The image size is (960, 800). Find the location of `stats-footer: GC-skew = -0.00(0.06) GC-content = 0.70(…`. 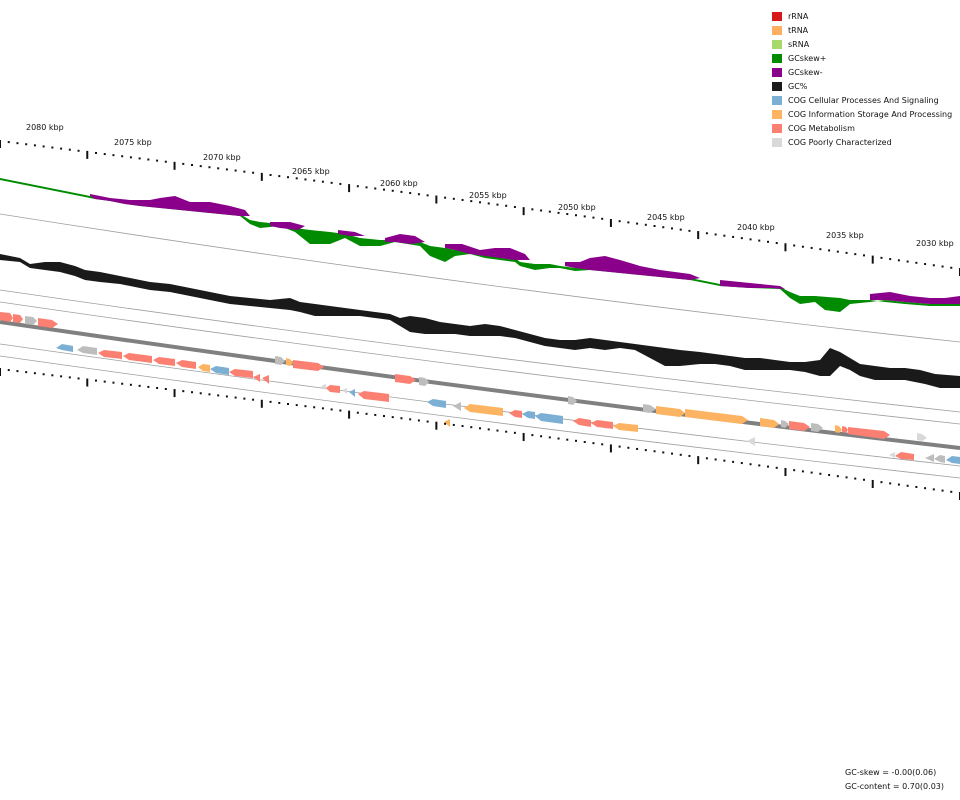

stats-footer: GC-skew = -0.00(0.06) GC-content = 0.70(… is located at coordinates (894, 780).